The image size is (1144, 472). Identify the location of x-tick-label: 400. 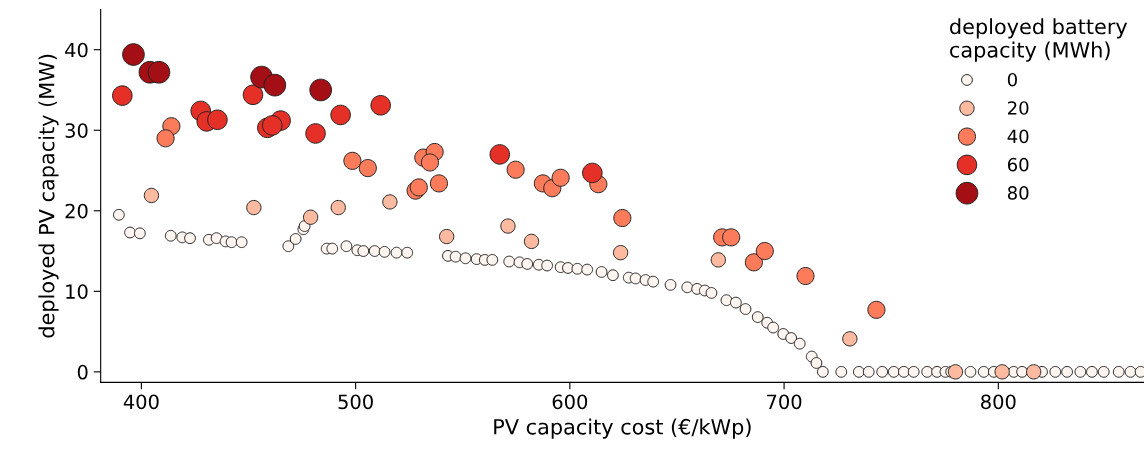
(141, 402).